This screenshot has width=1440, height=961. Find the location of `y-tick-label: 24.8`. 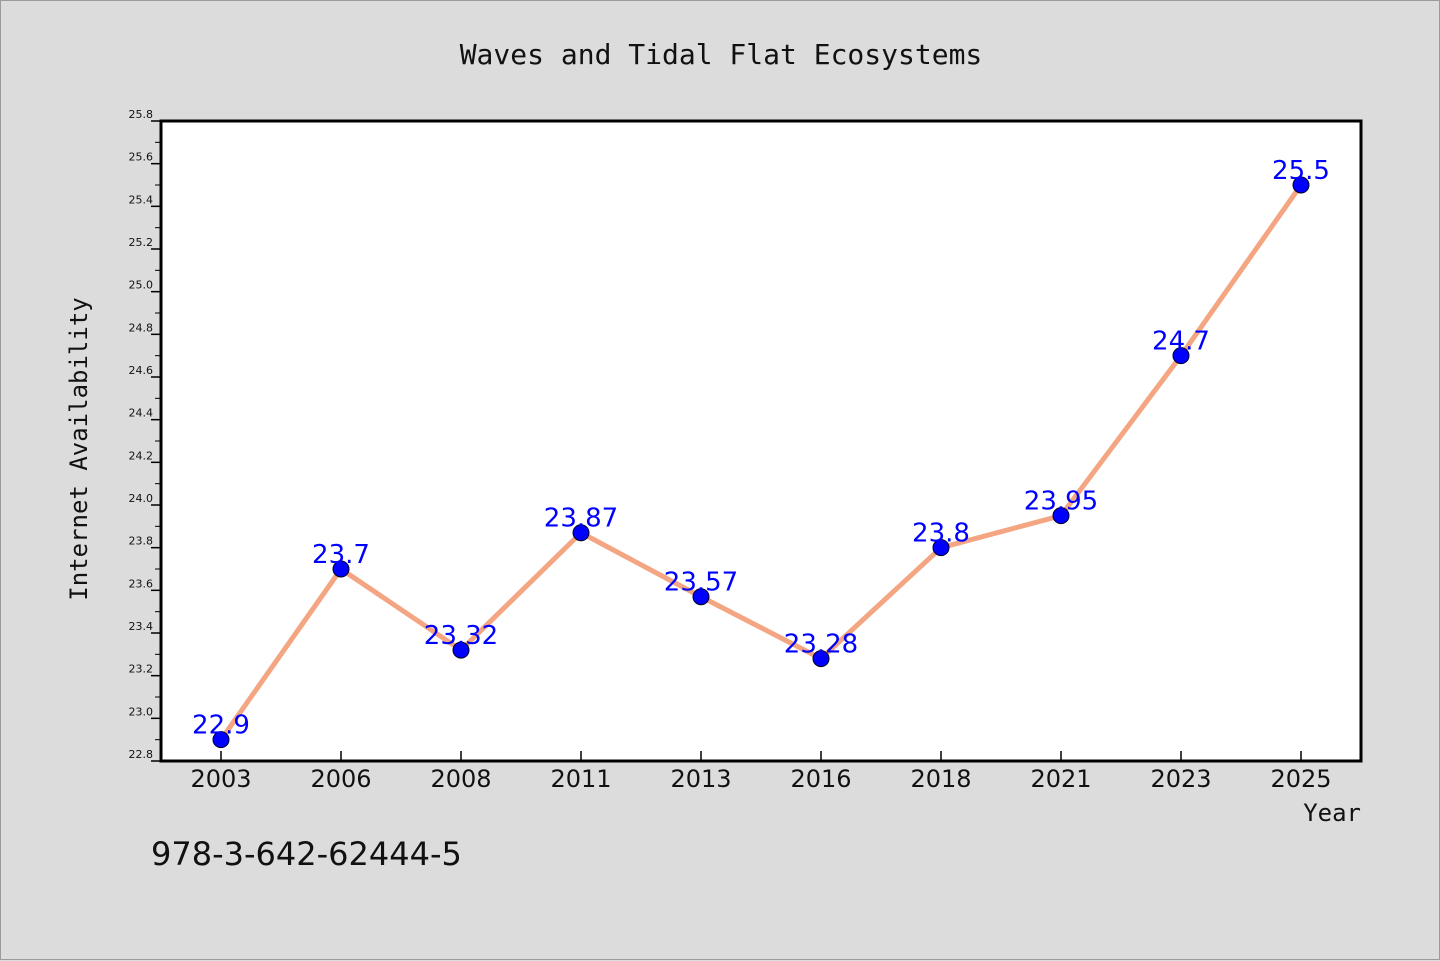

y-tick-label: 24.8 is located at coordinates (141, 327).